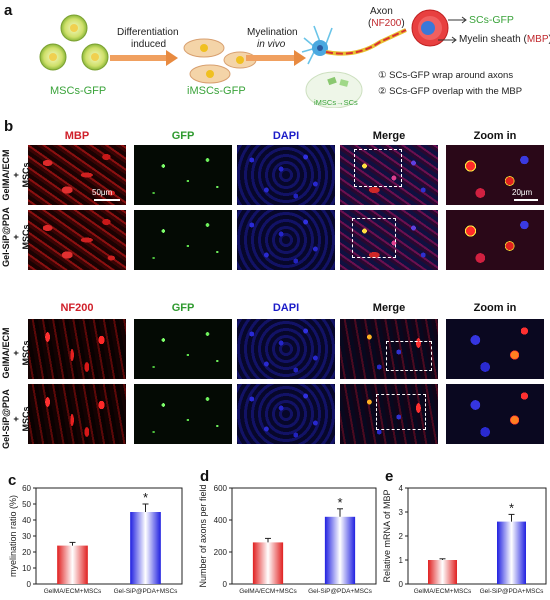 This screenshot has height=600, width=550. I want to click on bottom-col-label-merge: Merge, so click(389, 308).